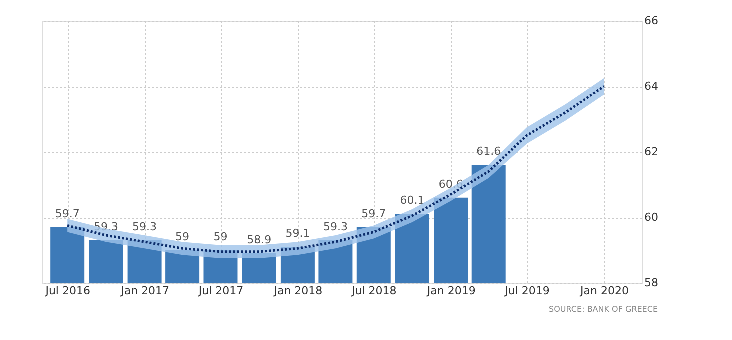 Image resolution: width=732 pixels, height=340 pixels. Describe the element at coordinates (67, 291) in the screenshot. I see `x-tick-label: Jul 2016` at that location.